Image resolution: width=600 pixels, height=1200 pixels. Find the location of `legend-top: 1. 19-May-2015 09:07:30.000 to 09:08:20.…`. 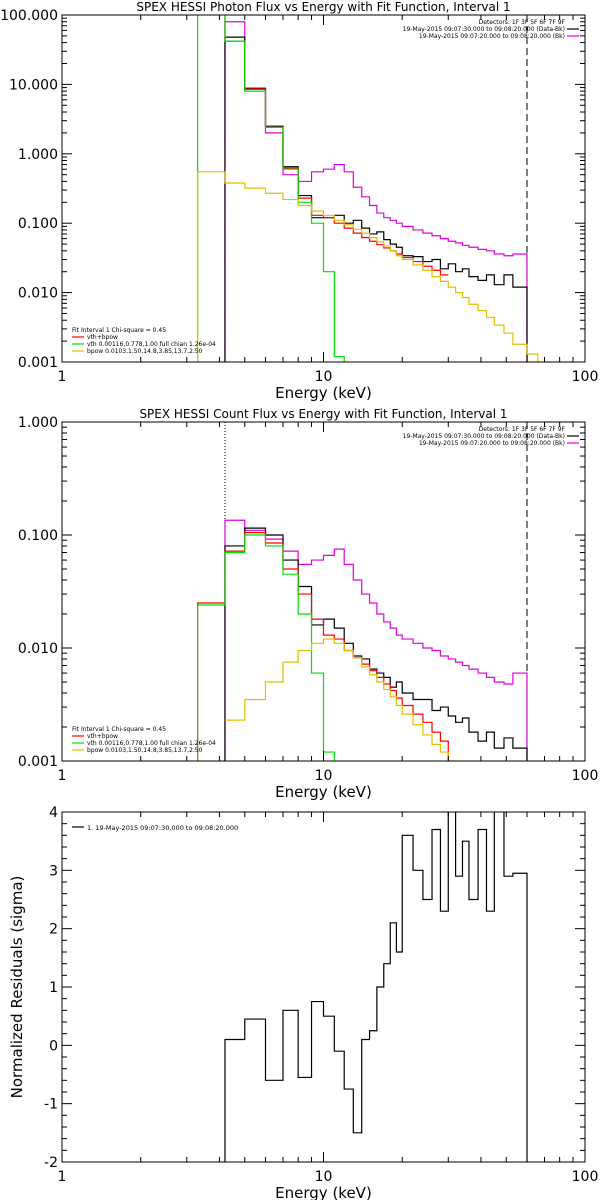

legend-top: 1. 19-May-2015 09:07:30.000 to 09:08:20.… is located at coordinates (155, 828).